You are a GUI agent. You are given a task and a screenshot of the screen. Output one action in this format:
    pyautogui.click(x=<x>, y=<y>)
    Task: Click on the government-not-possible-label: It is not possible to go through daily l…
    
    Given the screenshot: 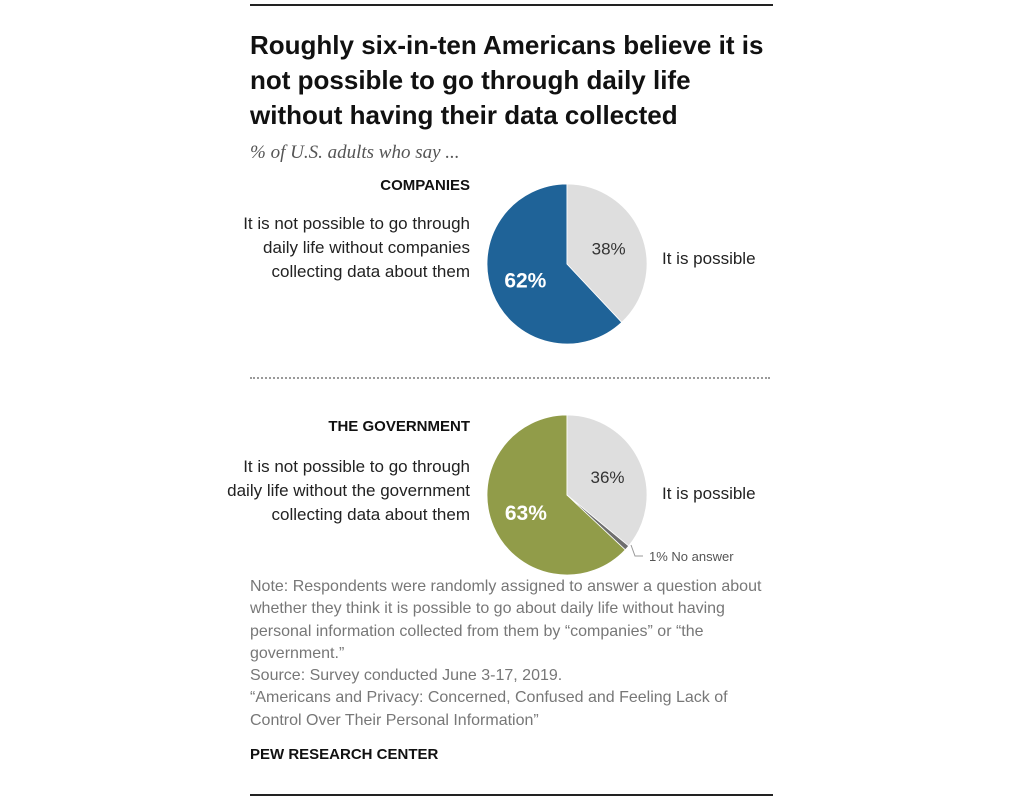 What is the action you would take?
    pyautogui.click(x=348, y=490)
    